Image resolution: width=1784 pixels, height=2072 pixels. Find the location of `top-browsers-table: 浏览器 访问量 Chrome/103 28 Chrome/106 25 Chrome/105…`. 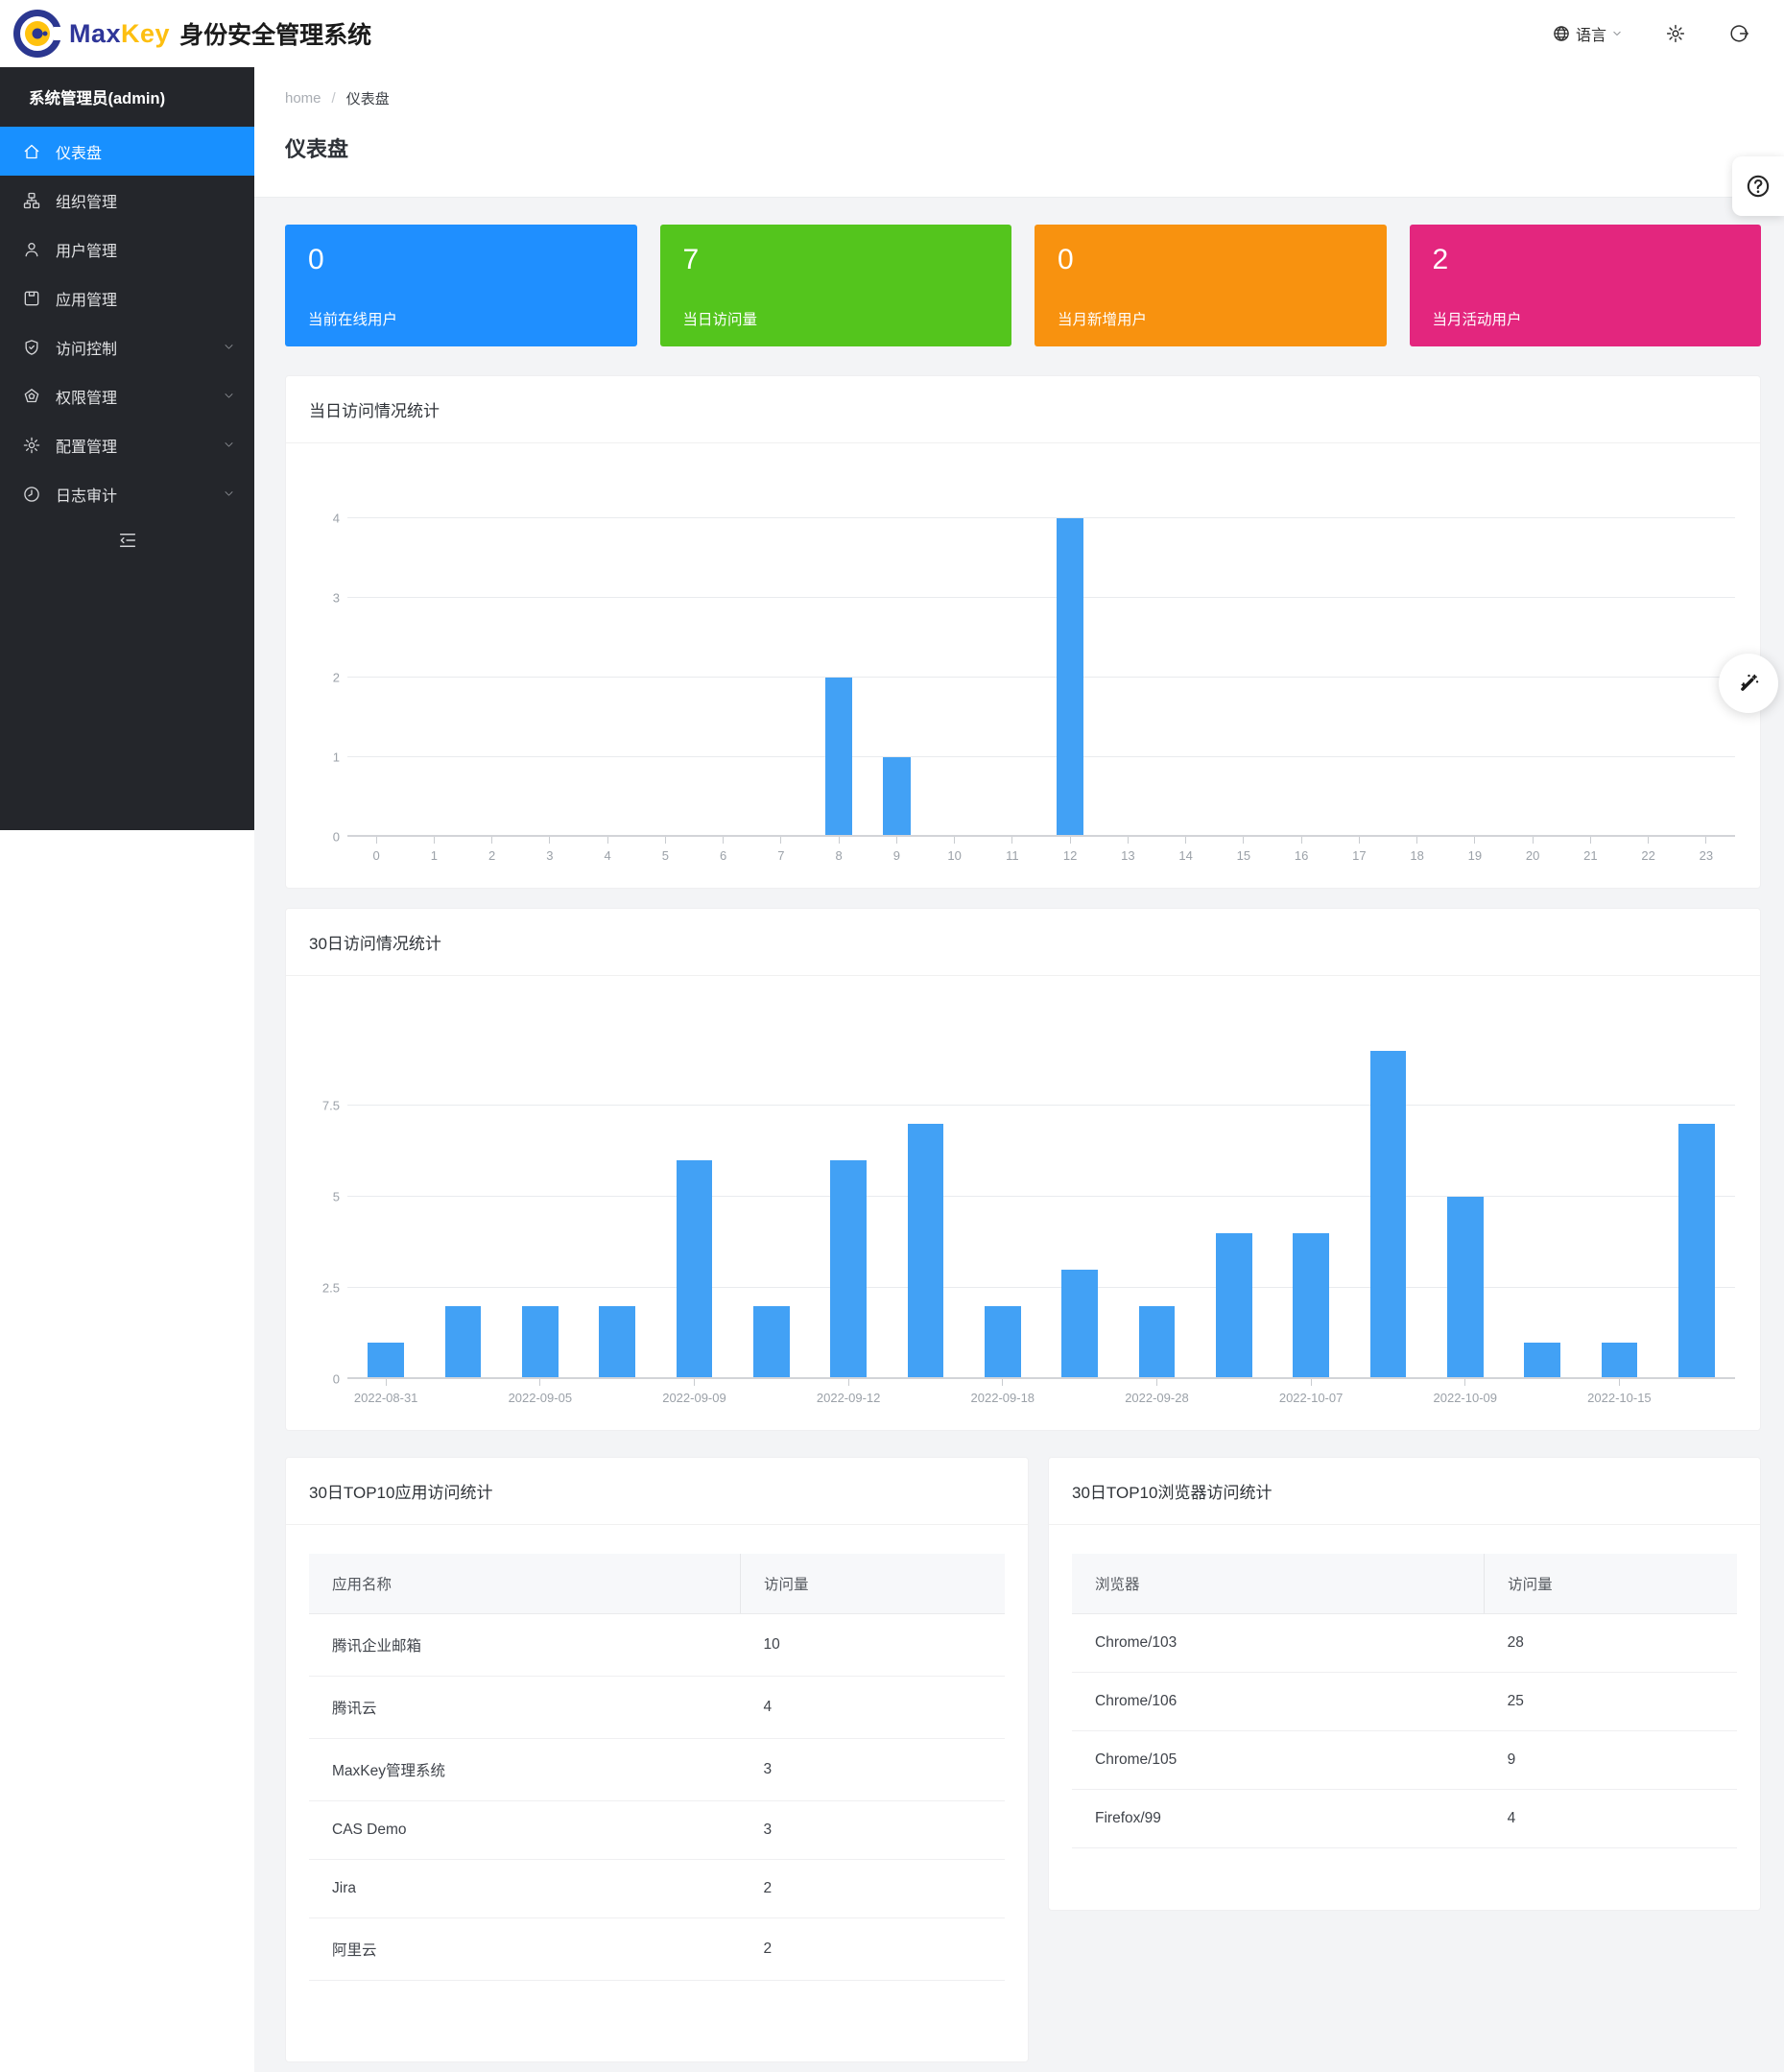

top-browsers-table: 浏览器 访问量 Chrome/103 28 Chrome/106 25 Chrome/105… is located at coordinates (1404, 1701).